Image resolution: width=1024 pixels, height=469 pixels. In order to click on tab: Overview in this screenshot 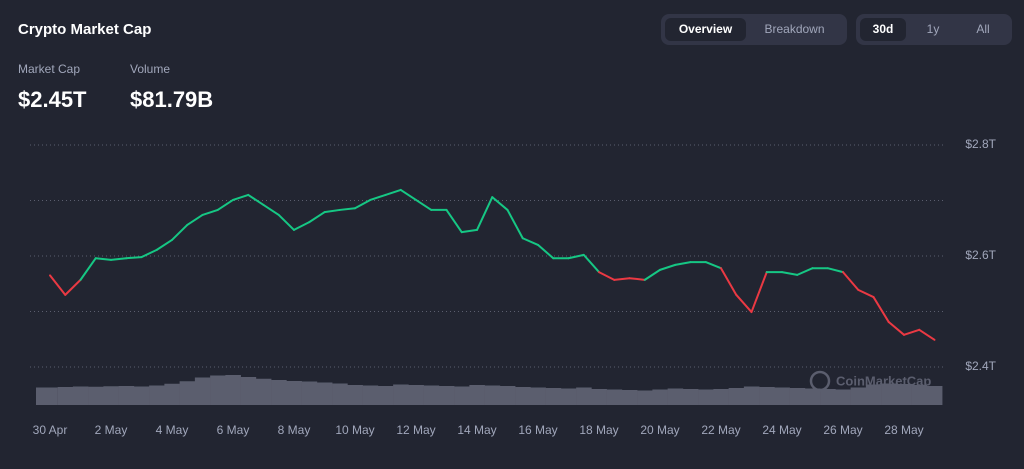, I will do `click(705, 29)`.